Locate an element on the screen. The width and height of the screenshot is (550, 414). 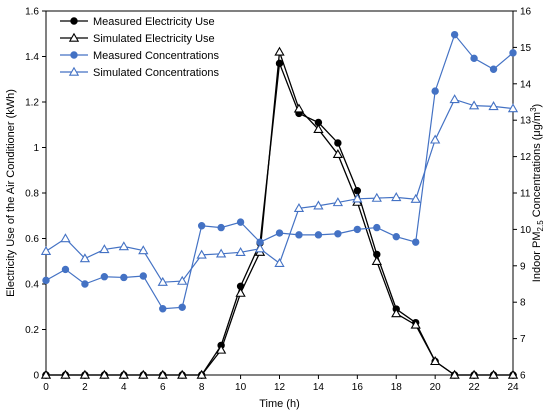
y-left-tick-label: 1.2 is located at coordinates (32, 103).